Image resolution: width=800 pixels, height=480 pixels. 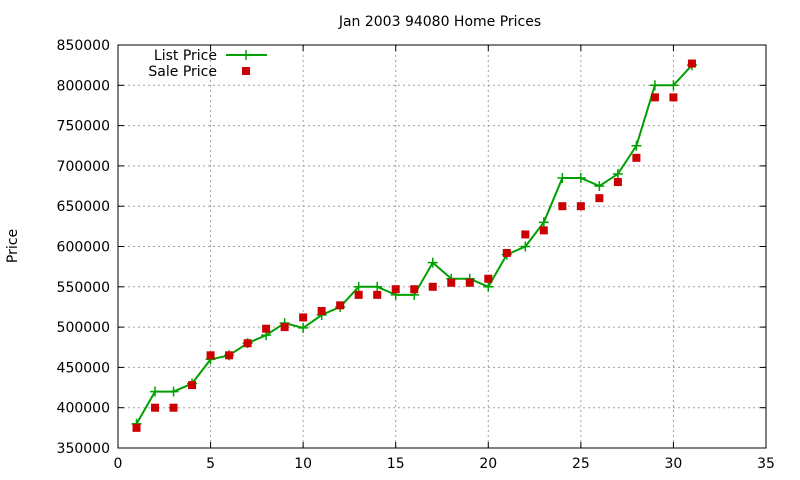 I want to click on x-tick-label: 35, so click(x=766, y=464).